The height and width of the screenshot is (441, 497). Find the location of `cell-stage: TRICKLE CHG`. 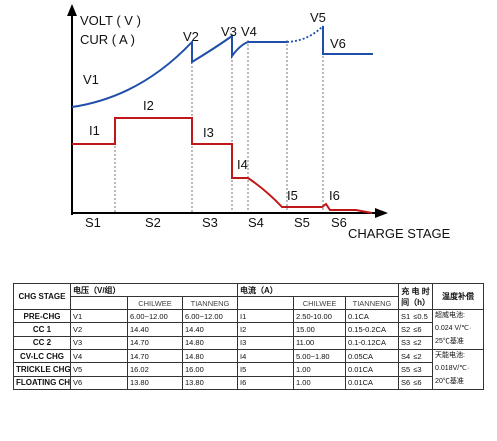

cell-stage: TRICKLE CHG is located at coordinates (42, 369).